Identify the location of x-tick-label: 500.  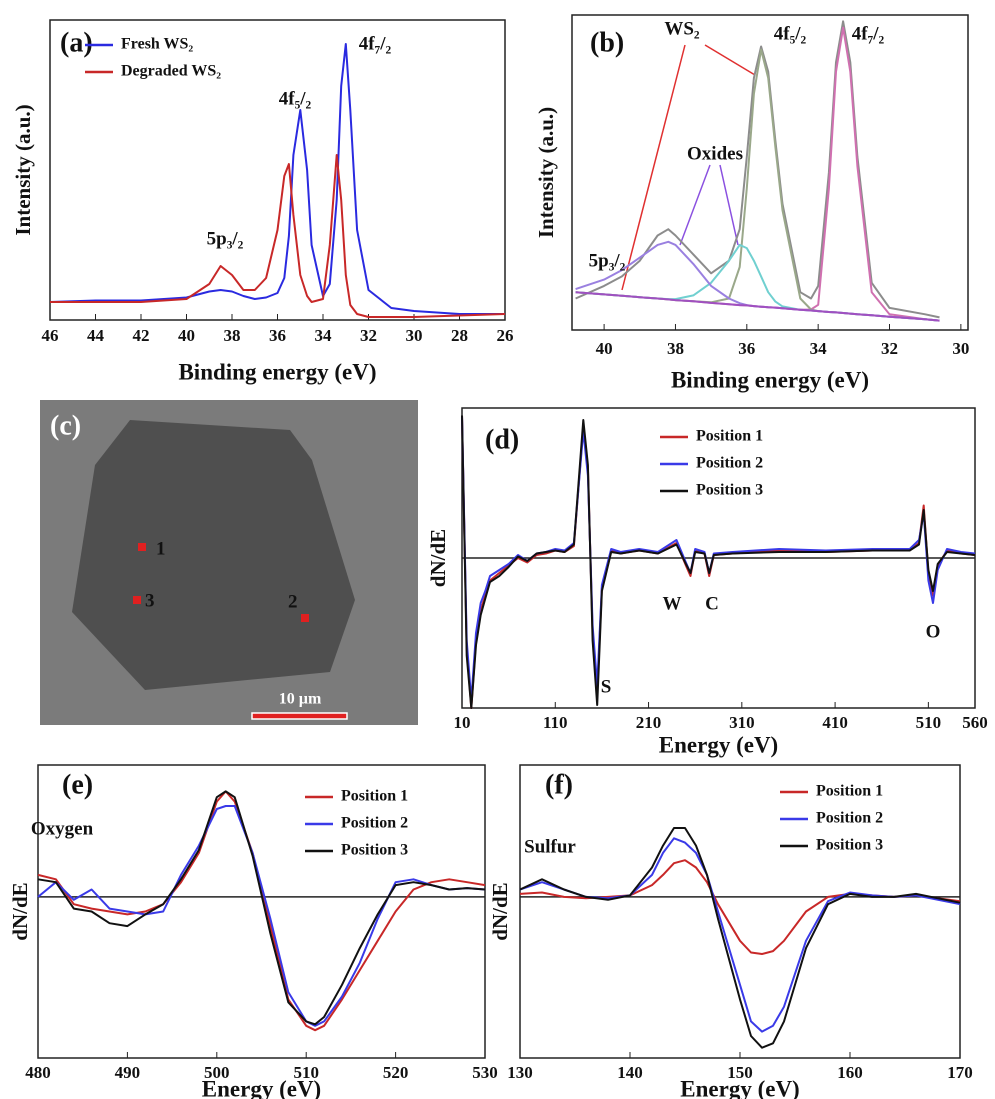
(217, 1072).